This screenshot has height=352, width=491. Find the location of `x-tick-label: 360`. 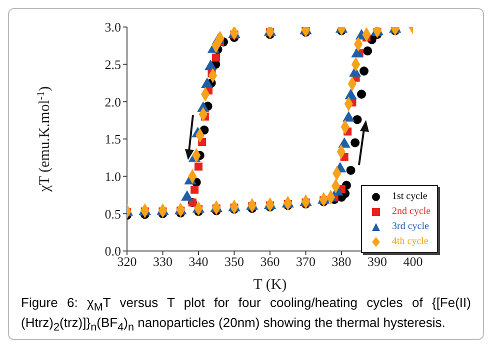

x-tick-label: 360 is located at coordinates (270, 262).